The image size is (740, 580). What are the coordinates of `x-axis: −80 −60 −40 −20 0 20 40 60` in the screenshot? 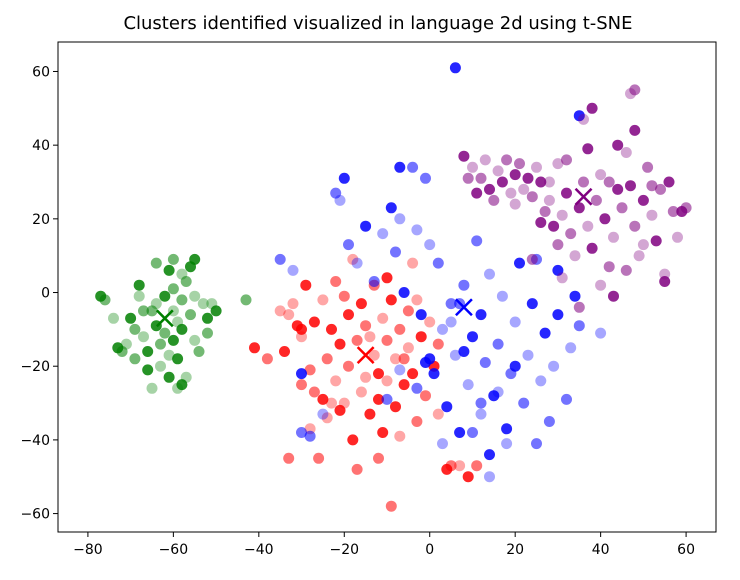 It's located at (384, 545).